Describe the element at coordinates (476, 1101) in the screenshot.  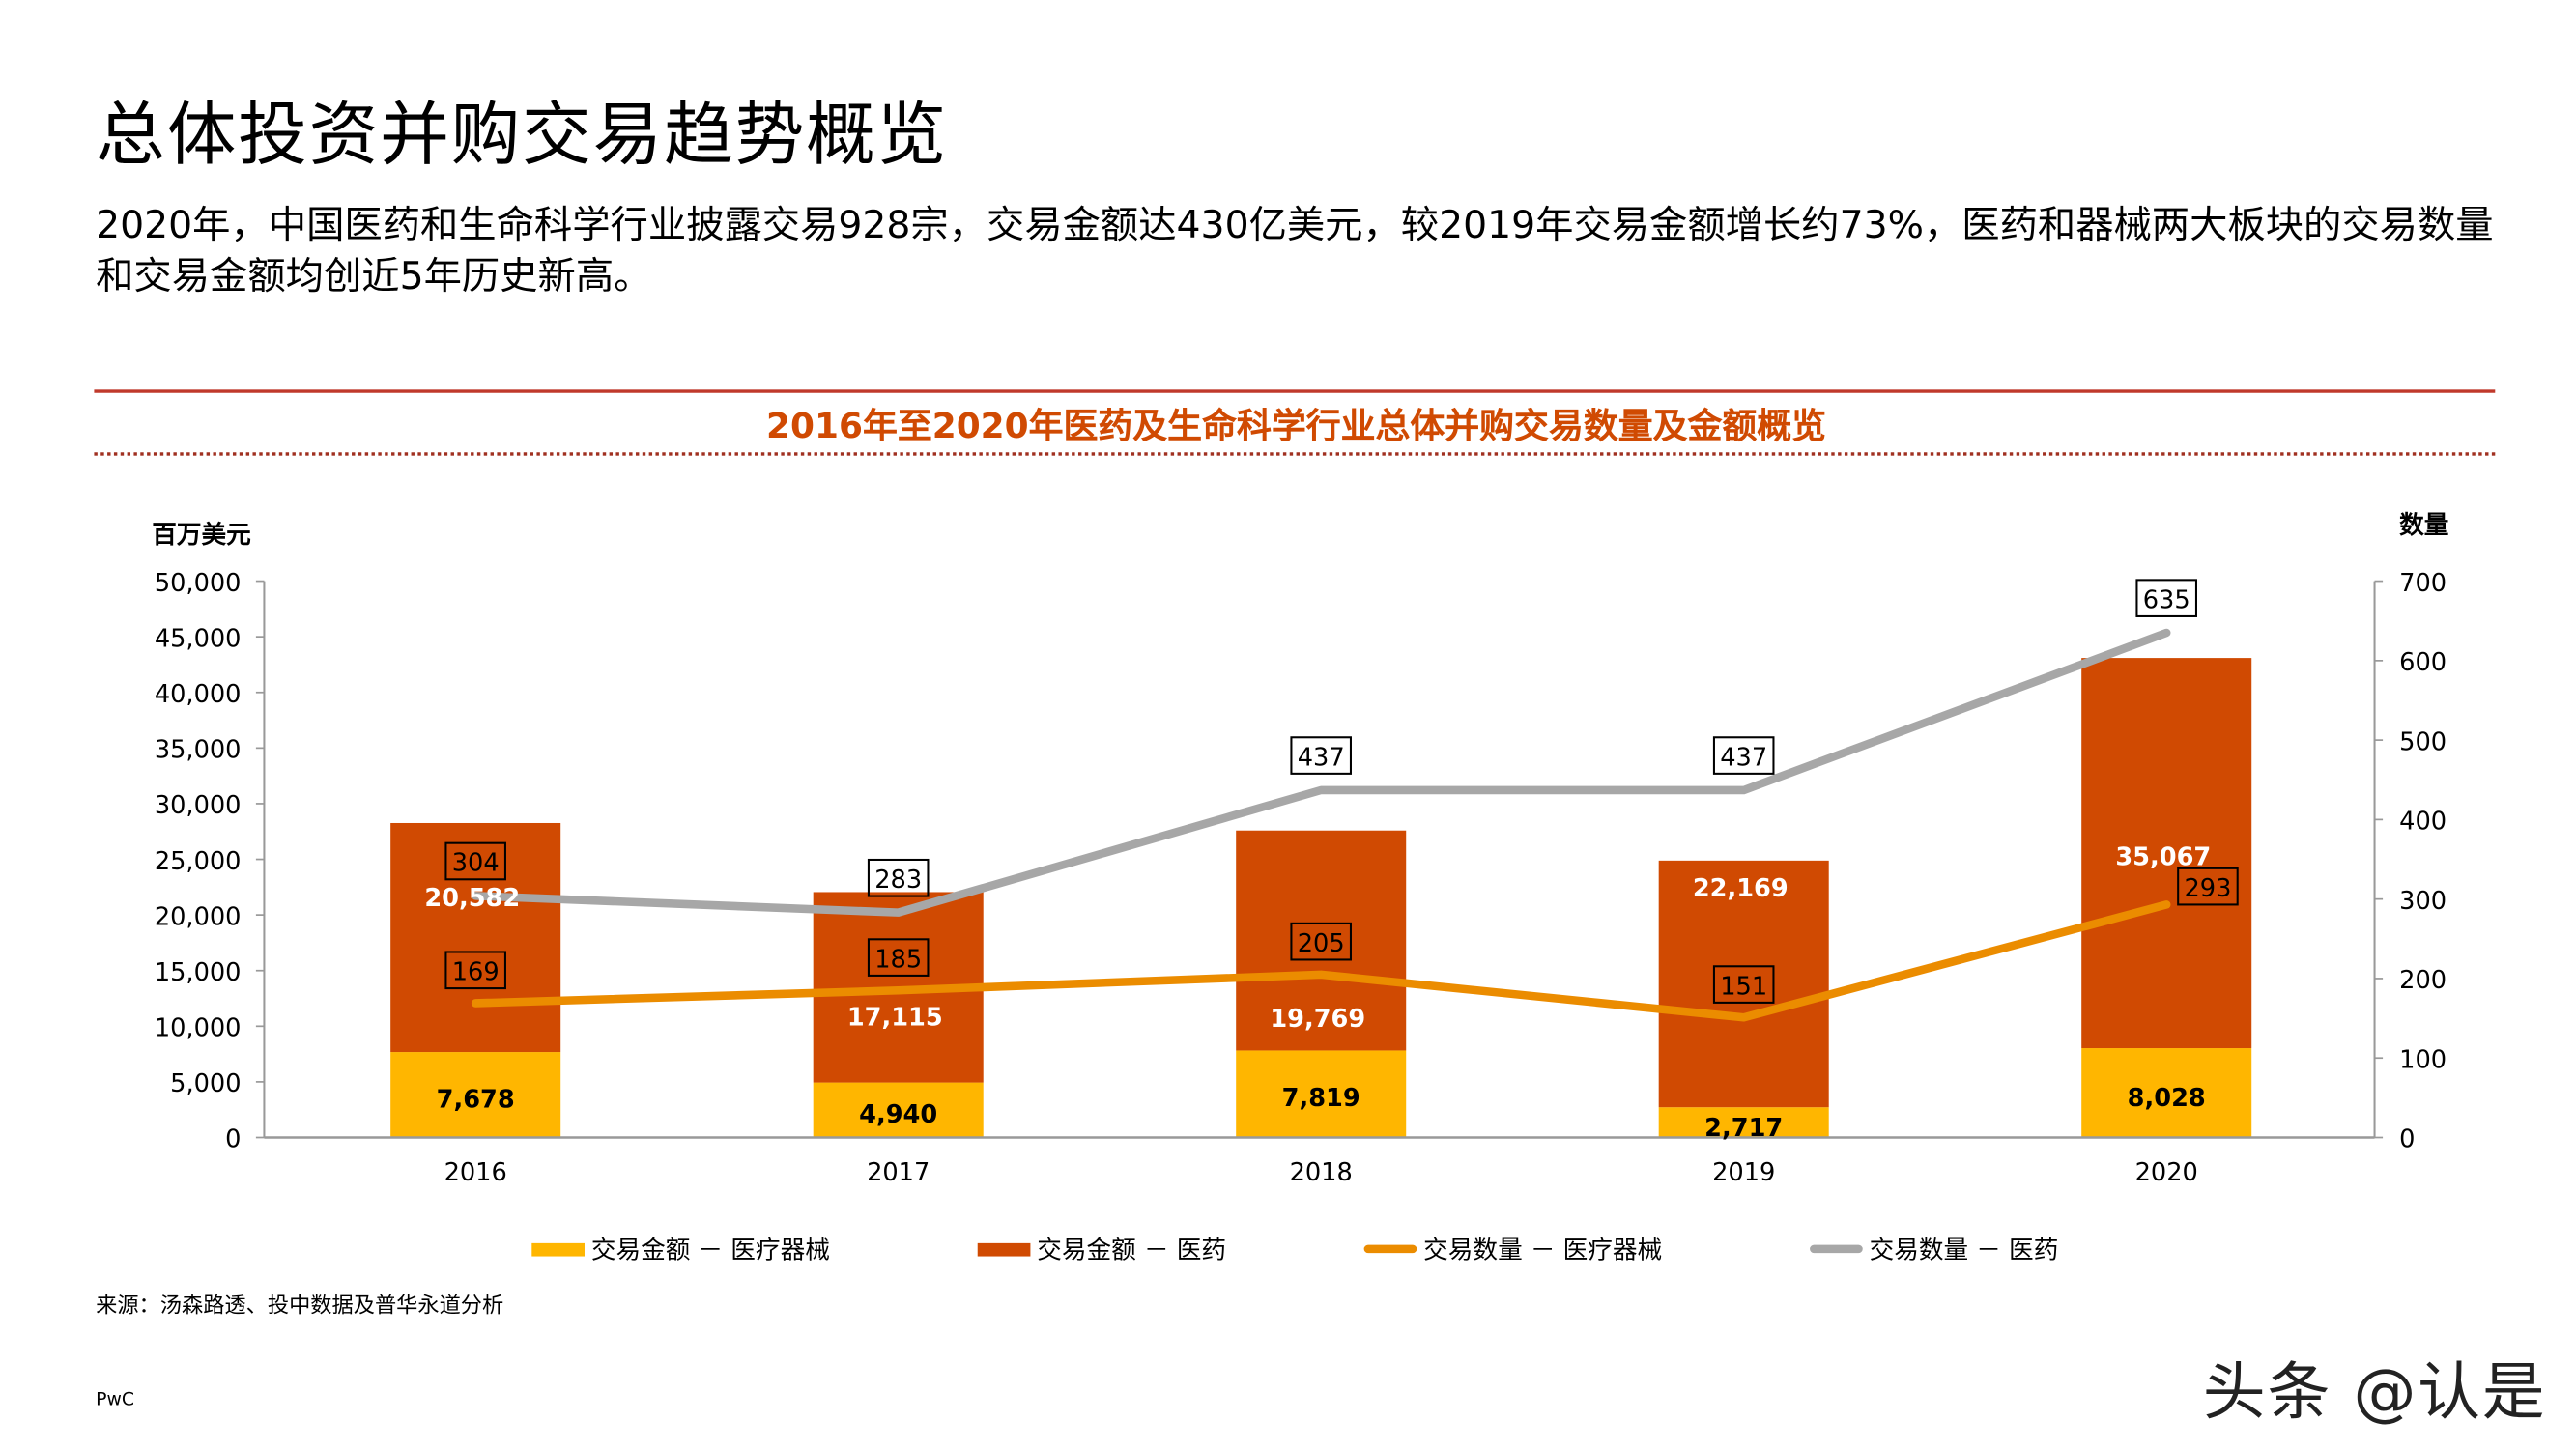
I see `data-label-device: 7,678` at that location.